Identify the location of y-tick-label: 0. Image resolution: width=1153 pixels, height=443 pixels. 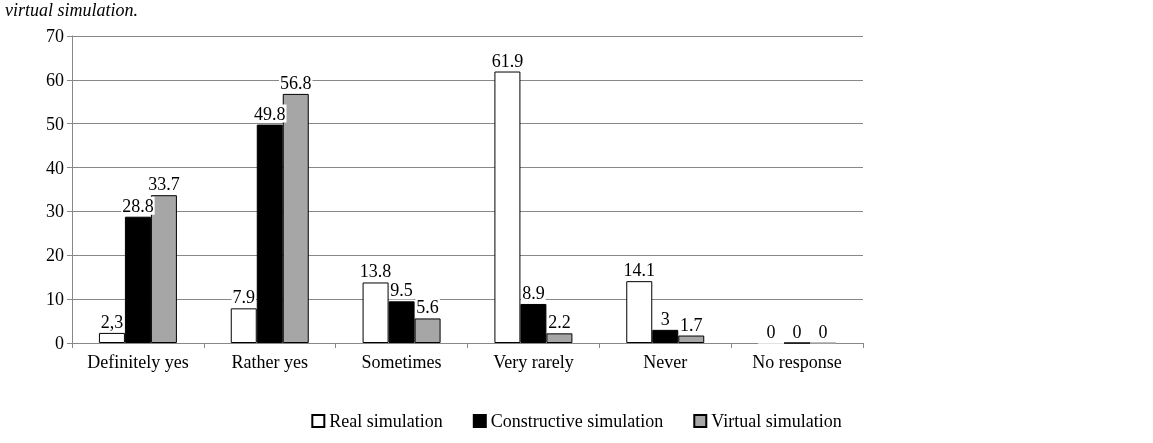
(59, 343).